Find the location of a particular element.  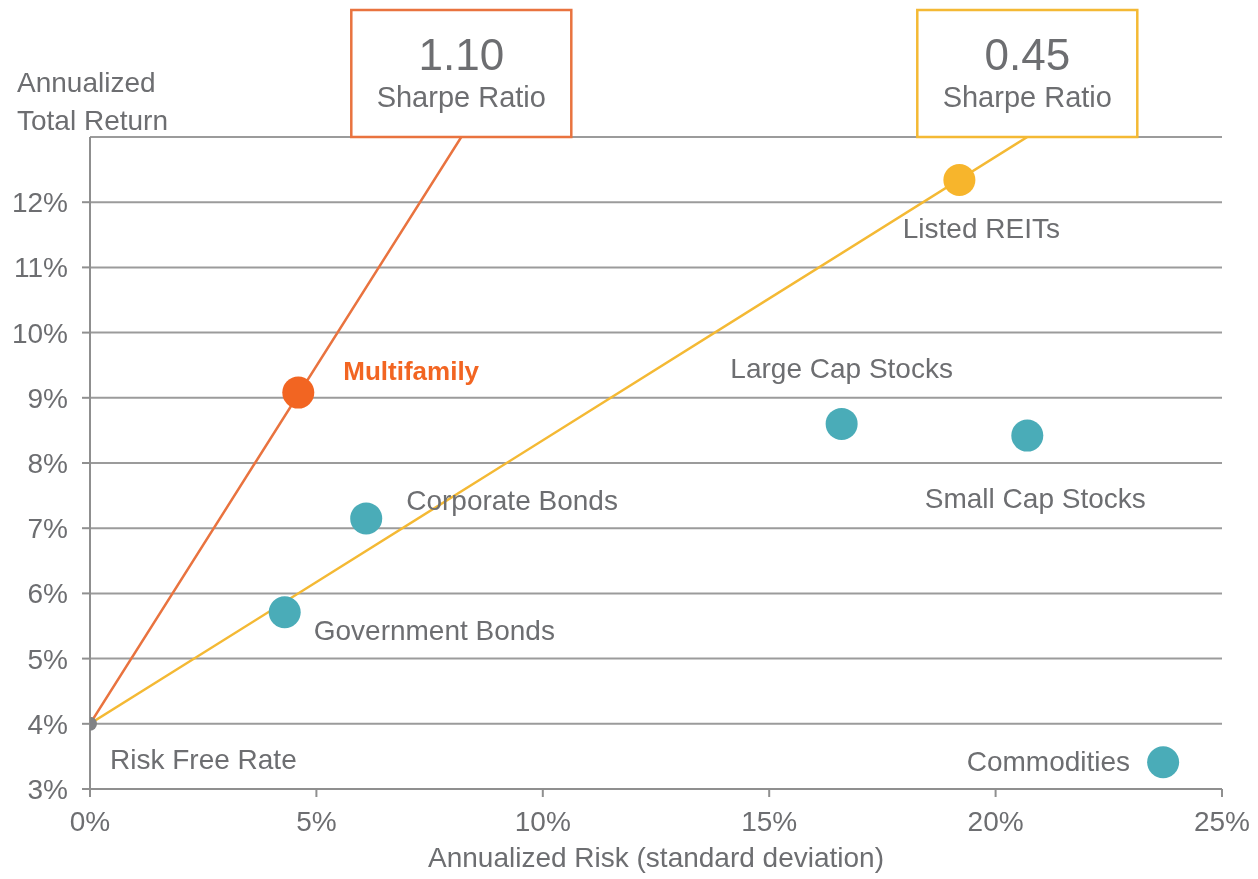

y-tick-label: 9% is located at coordinates (47, 398).